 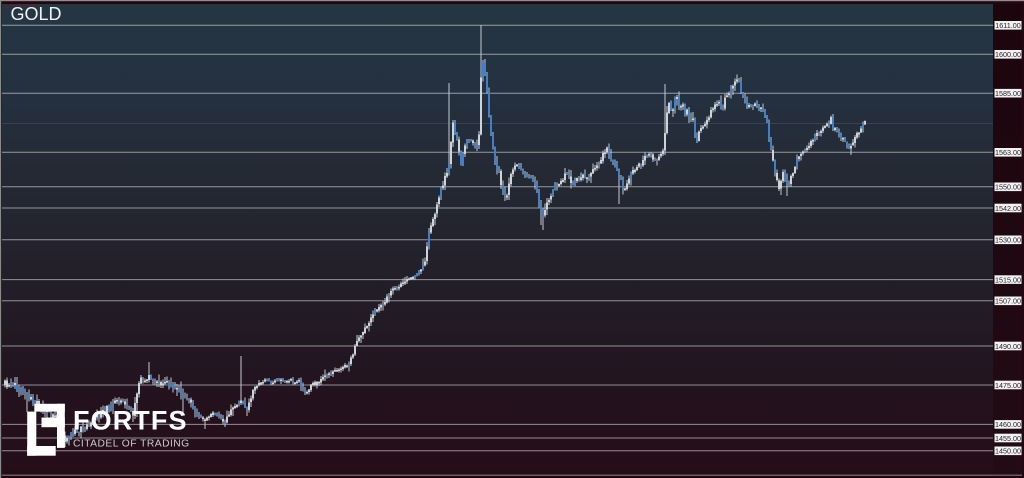 I want to click on svg-text: 1455.00, so click(x=1008, y=438).